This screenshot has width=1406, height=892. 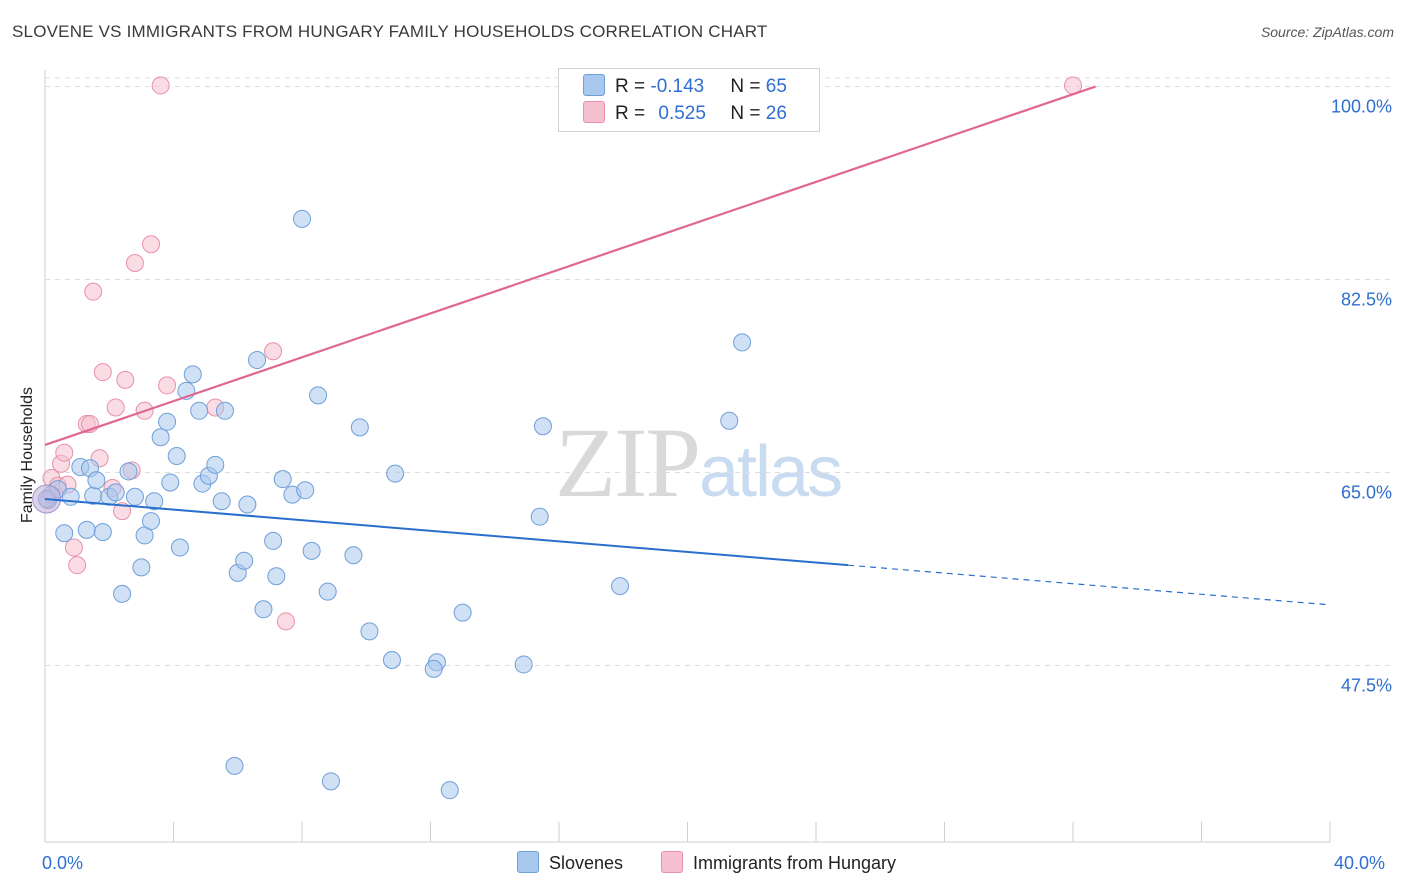 I want to click on watermark-zip: ZIP, so click(x=628, y=462).